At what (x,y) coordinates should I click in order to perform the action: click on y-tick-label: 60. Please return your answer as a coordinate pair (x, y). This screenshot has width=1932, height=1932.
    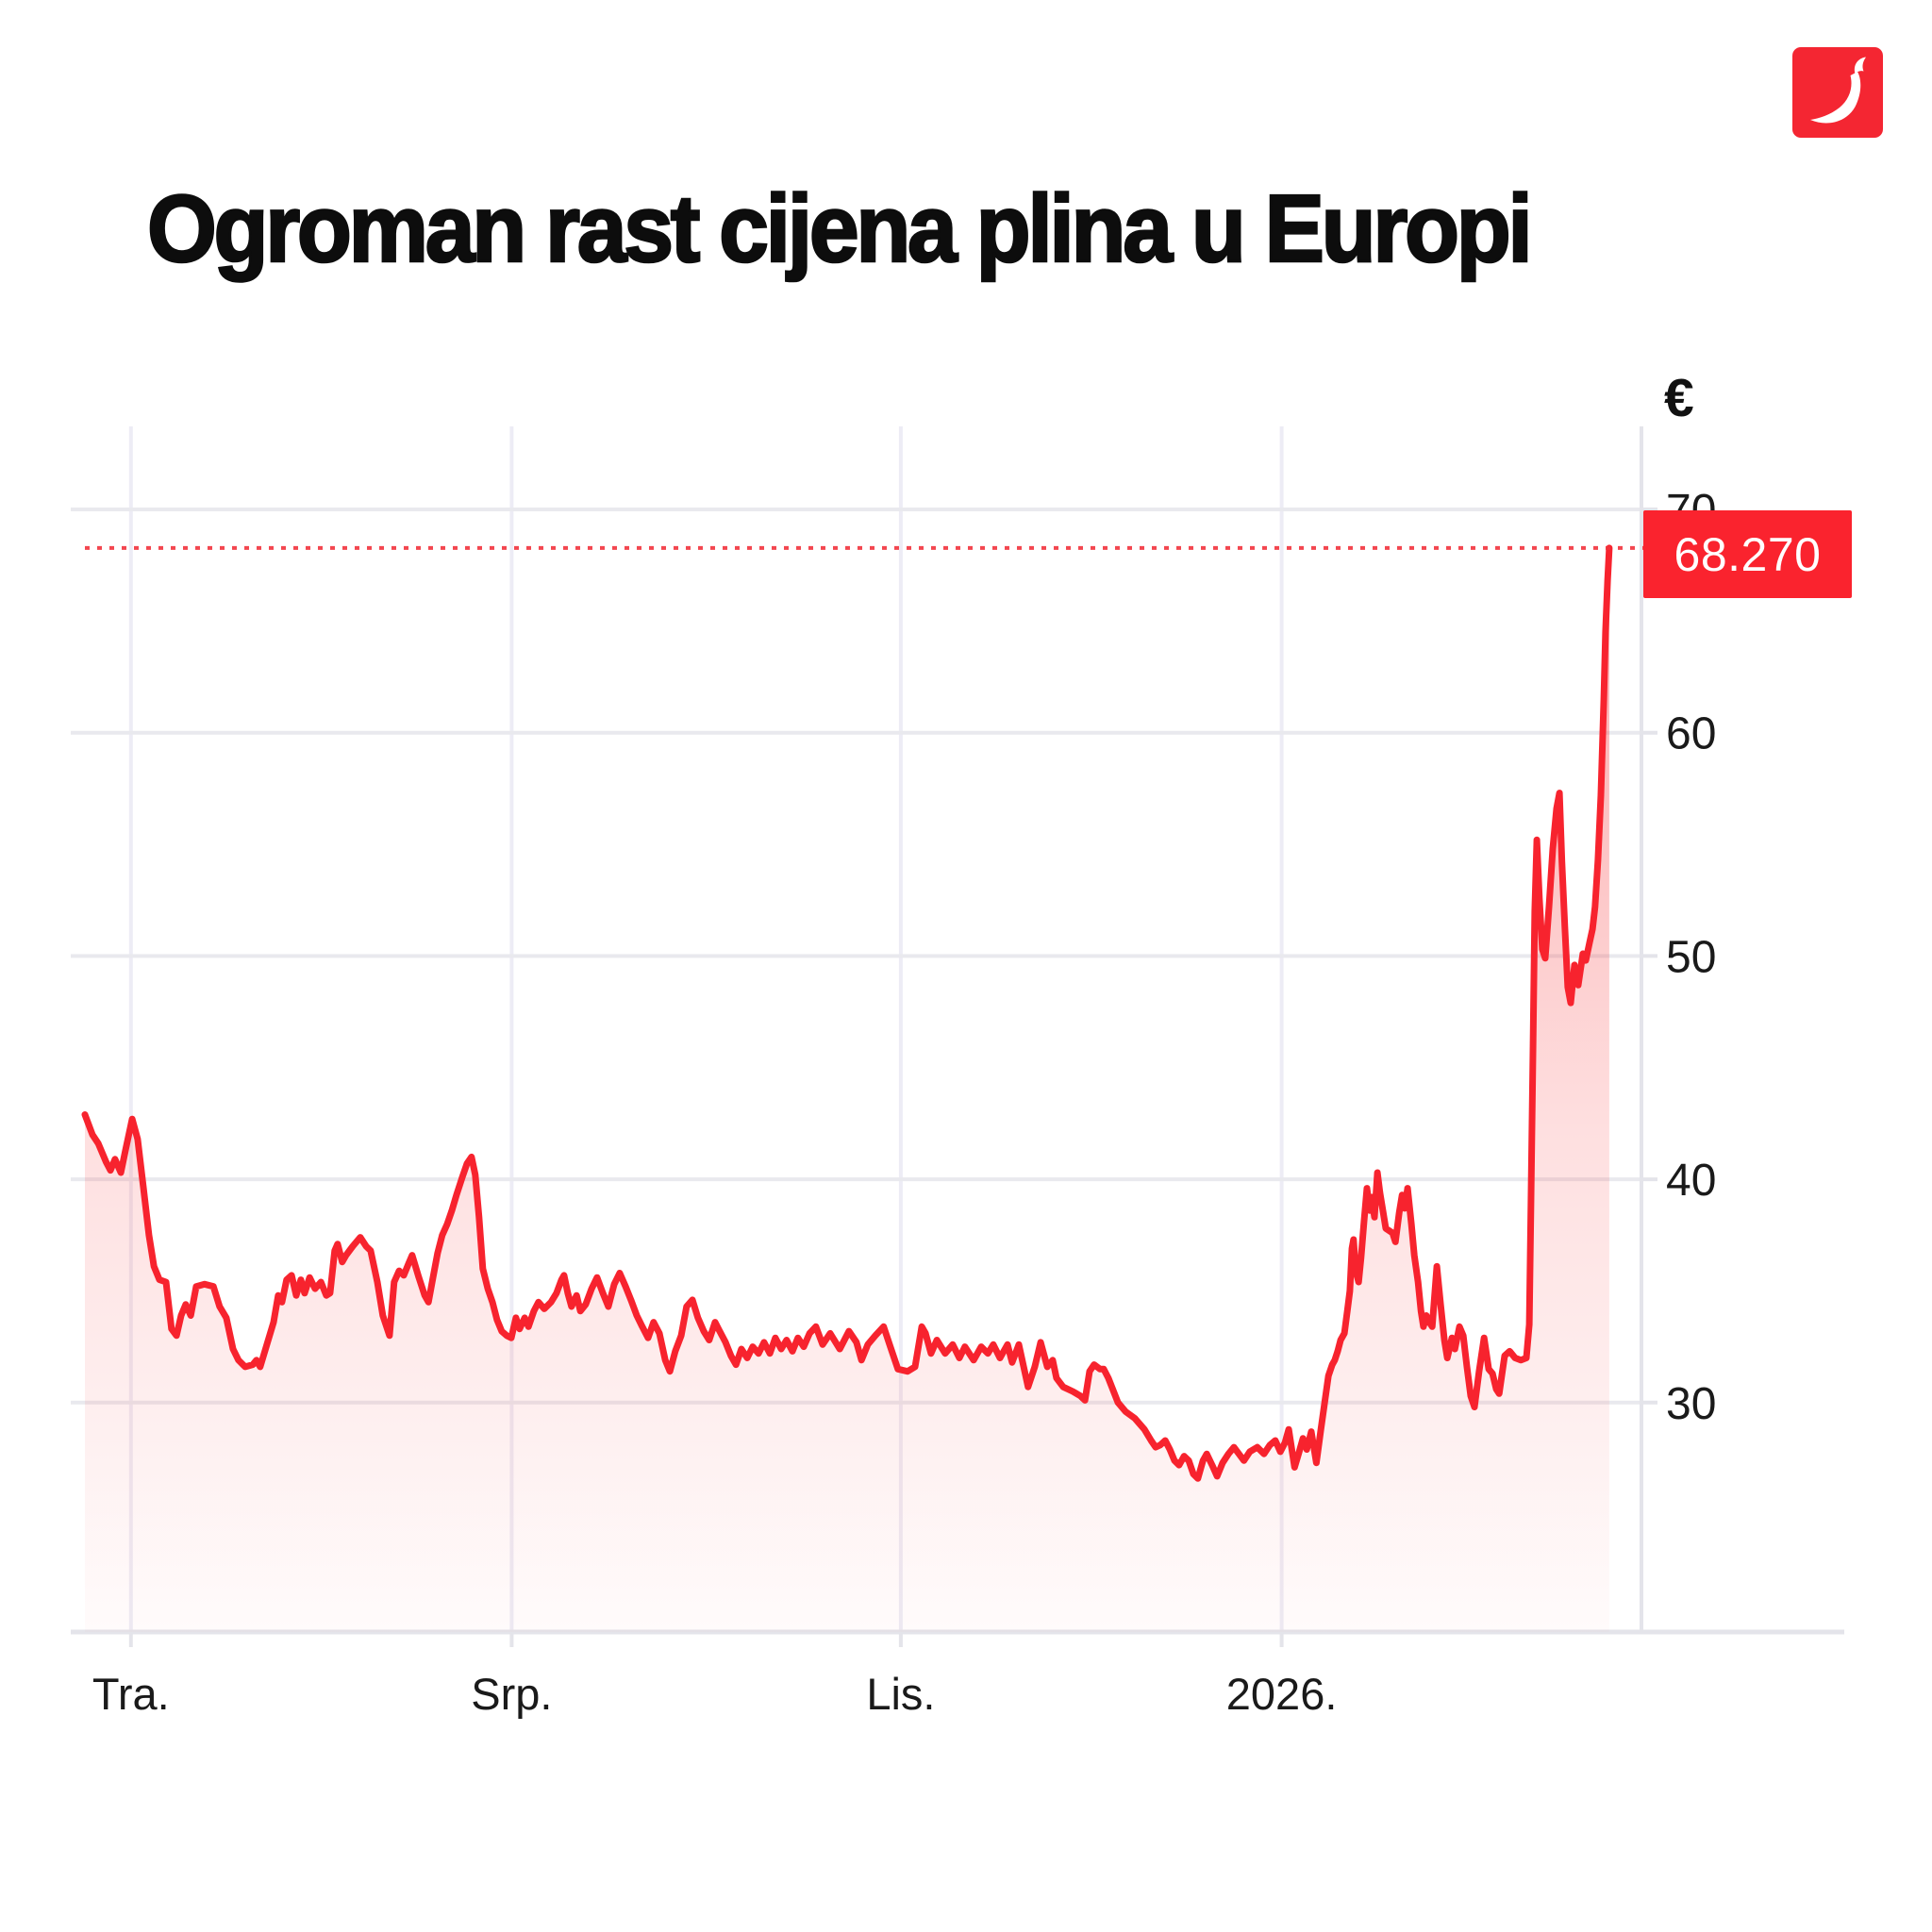
    Looking at the image, I should click on (1691, 734).